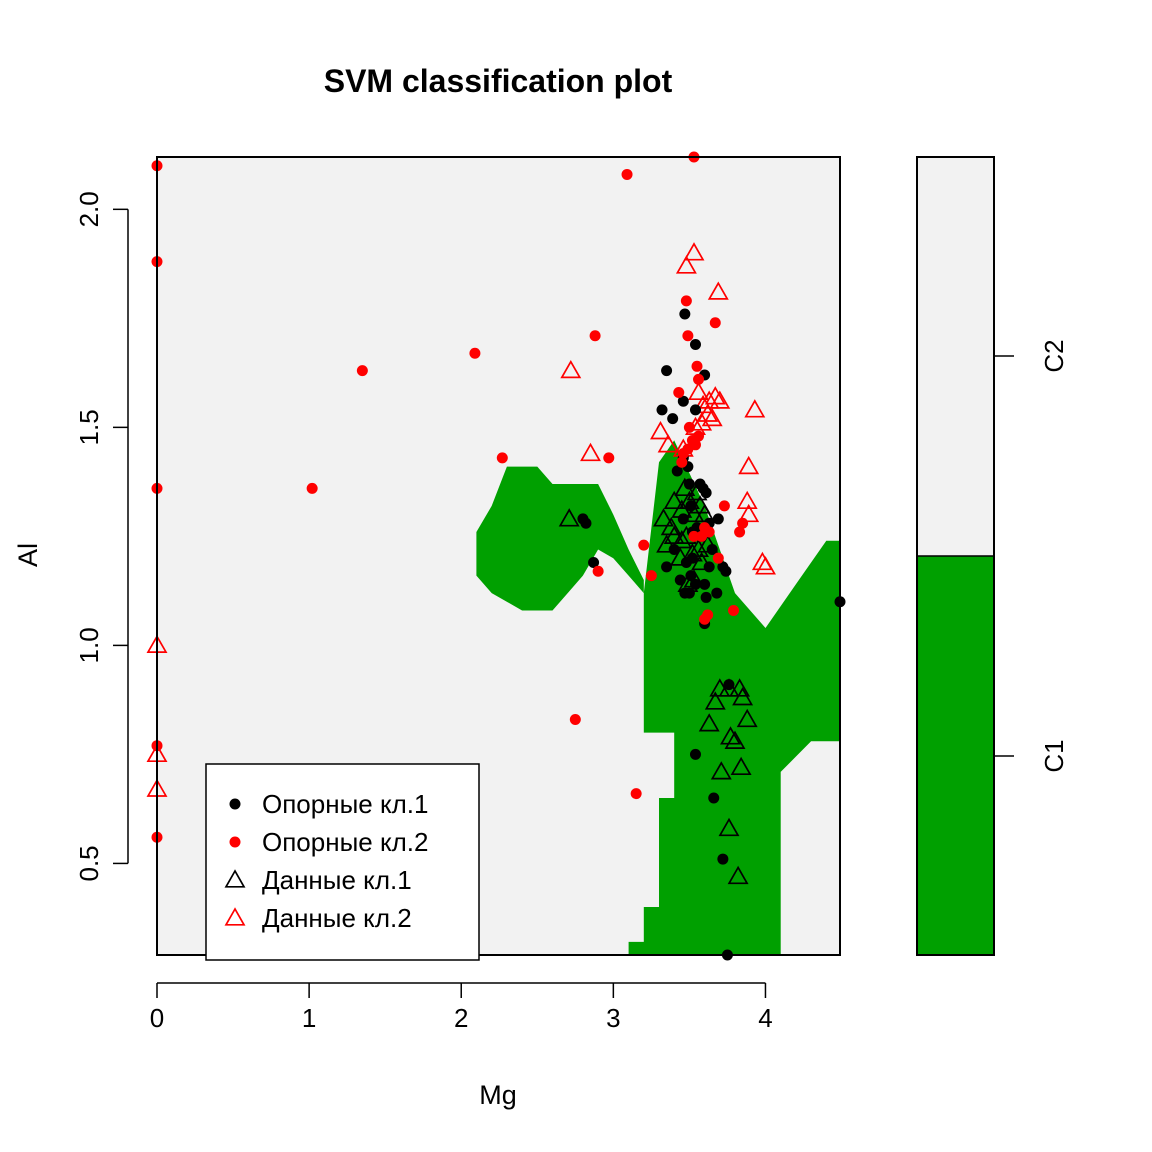 The height and width of the screenshot is (1152, 1152). What do you see at coordinates (89, 209) in the screenshot?
I see `y-tick-label: 2.0` at bounding box center [89, 209].